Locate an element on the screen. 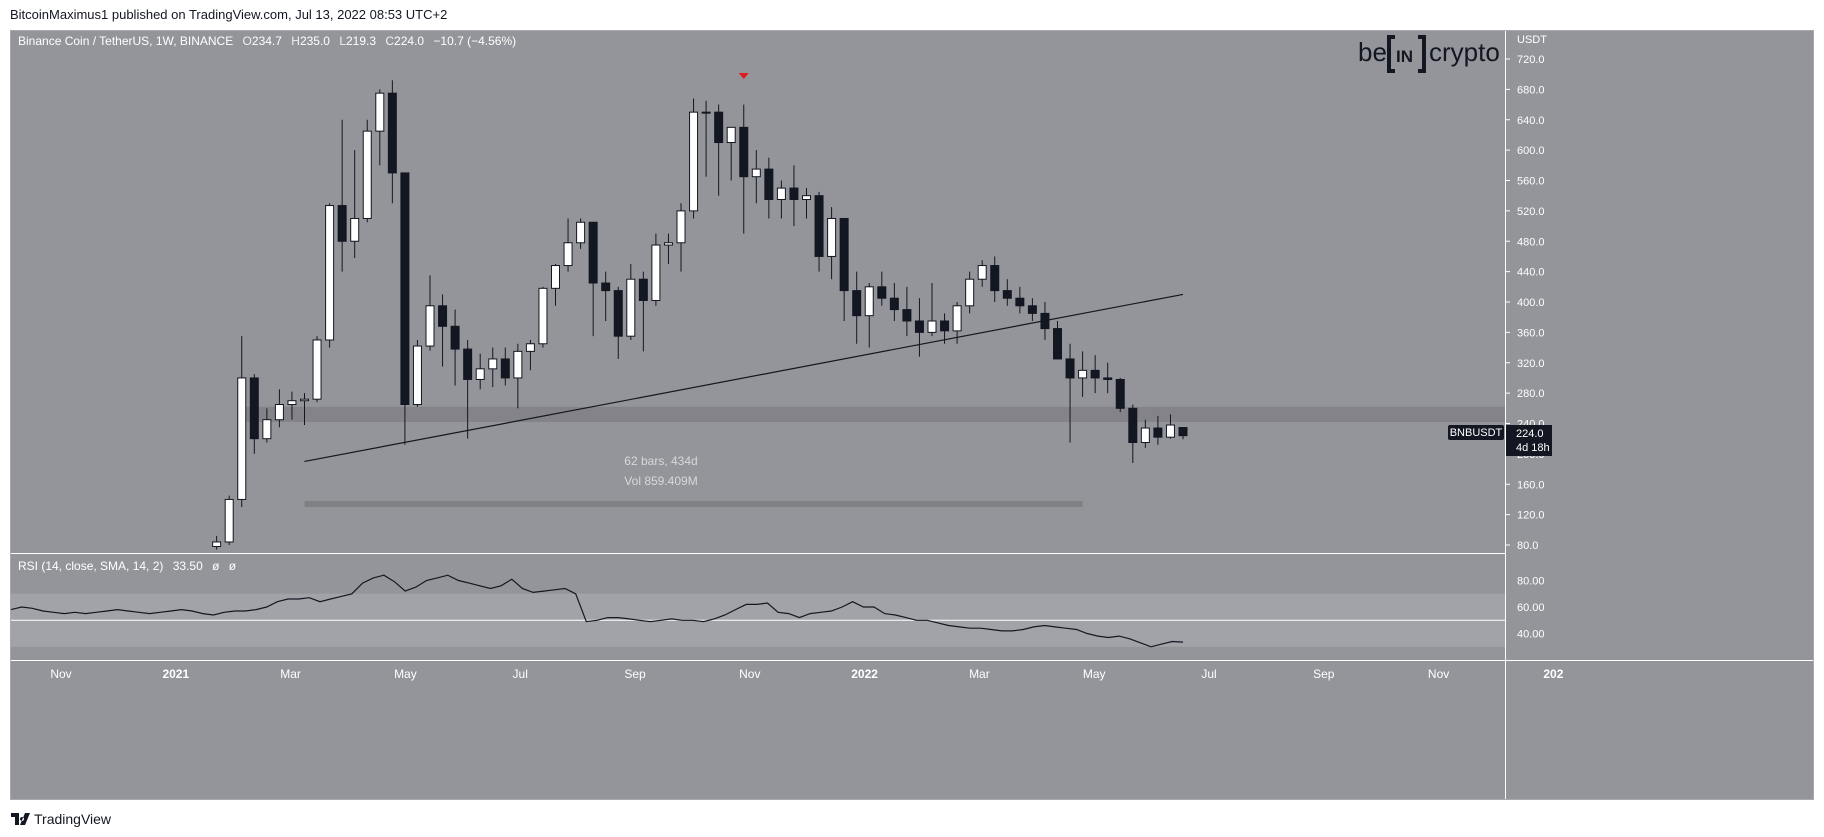 The image size is (1824, 837). rsi-legend-na1: ø is located at coordinates (216, 566).